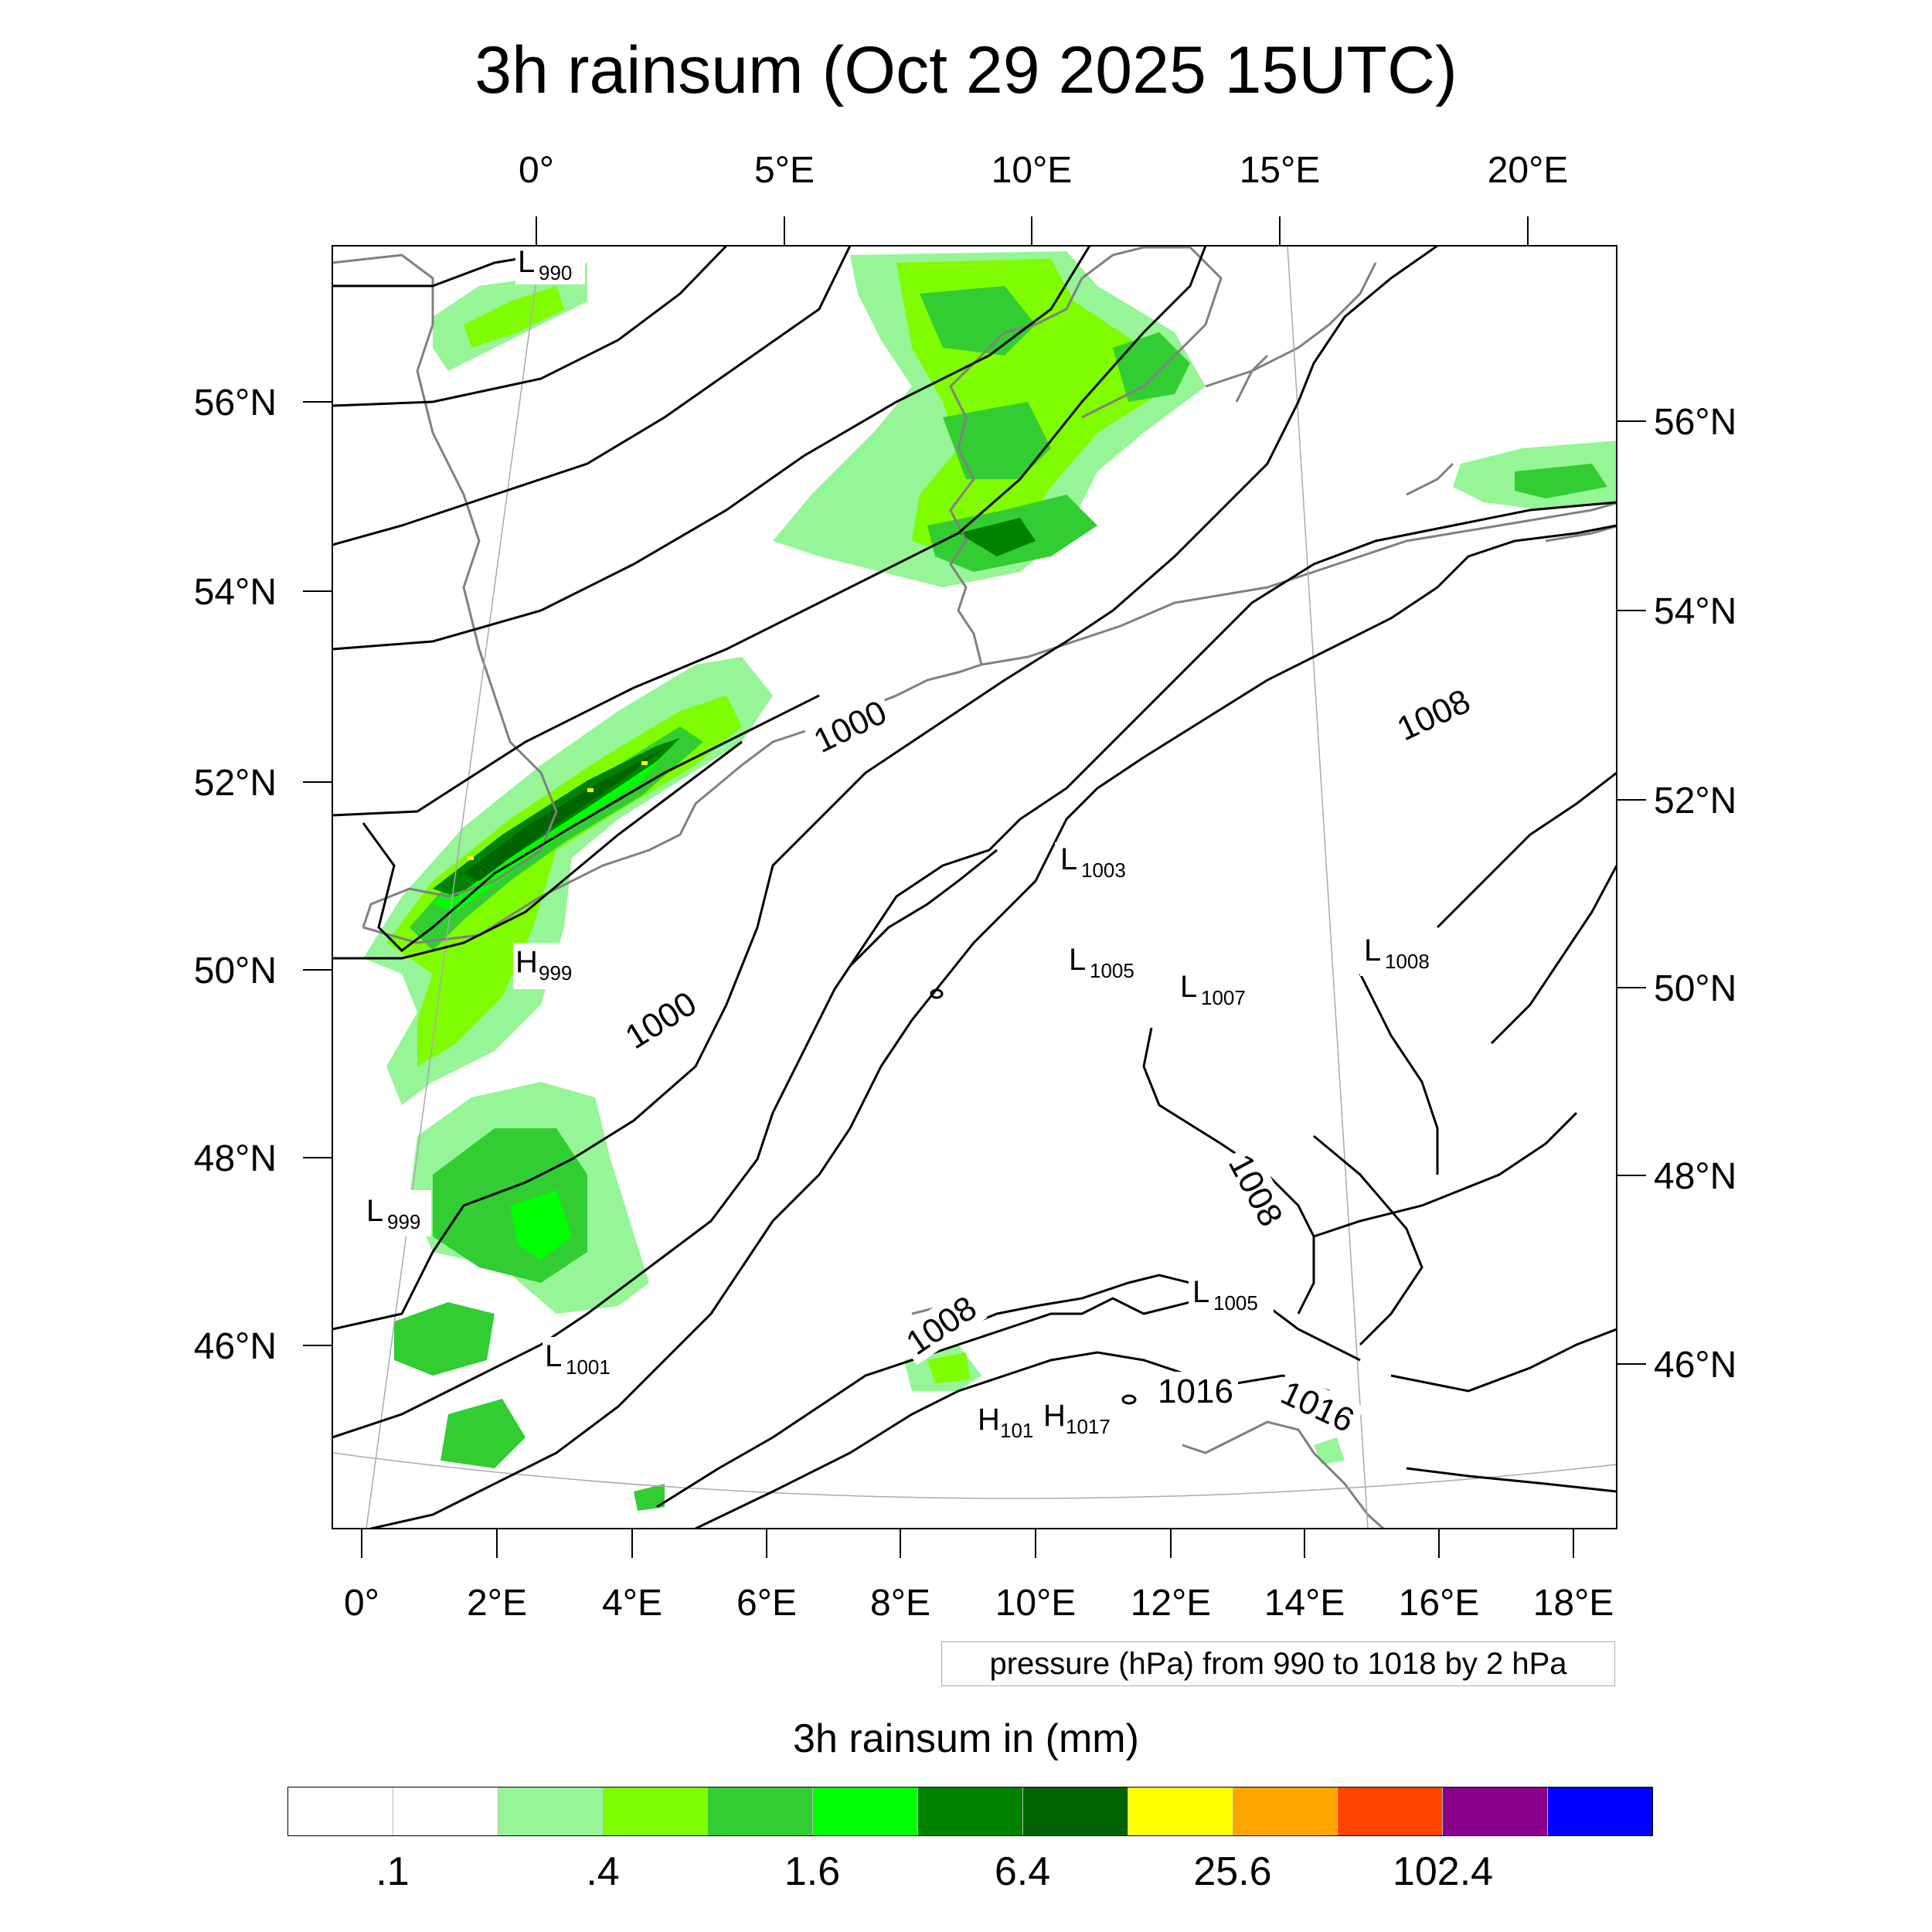  I want to click on pressure-center: L 990, so click(550, 264).